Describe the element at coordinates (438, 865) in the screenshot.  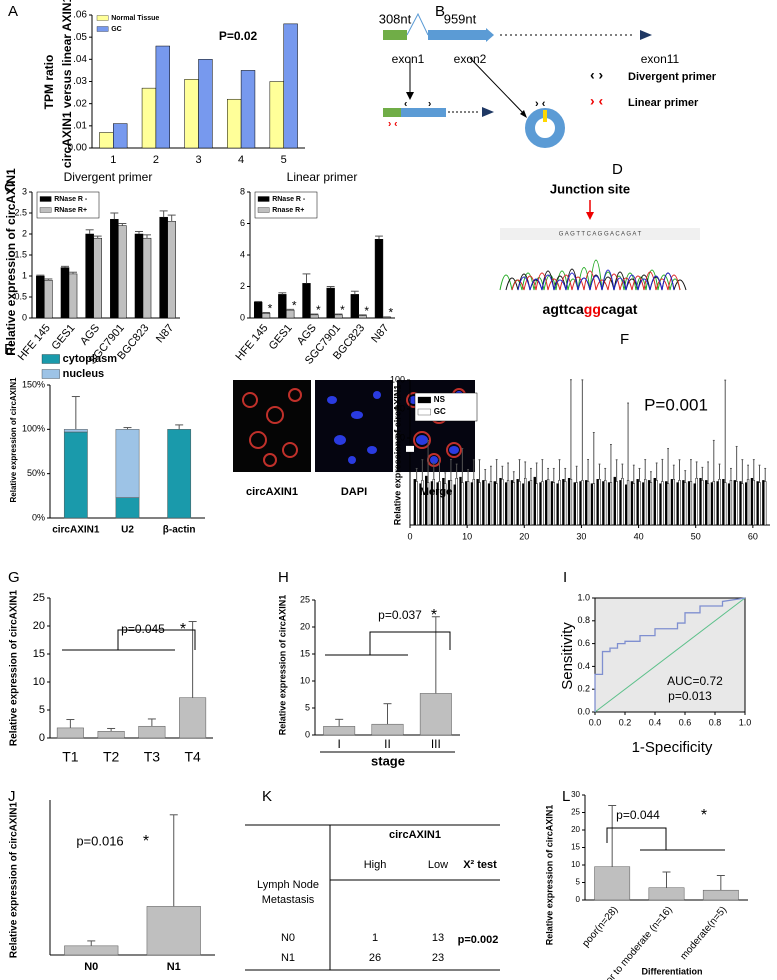
I see `label: Low` at that location.